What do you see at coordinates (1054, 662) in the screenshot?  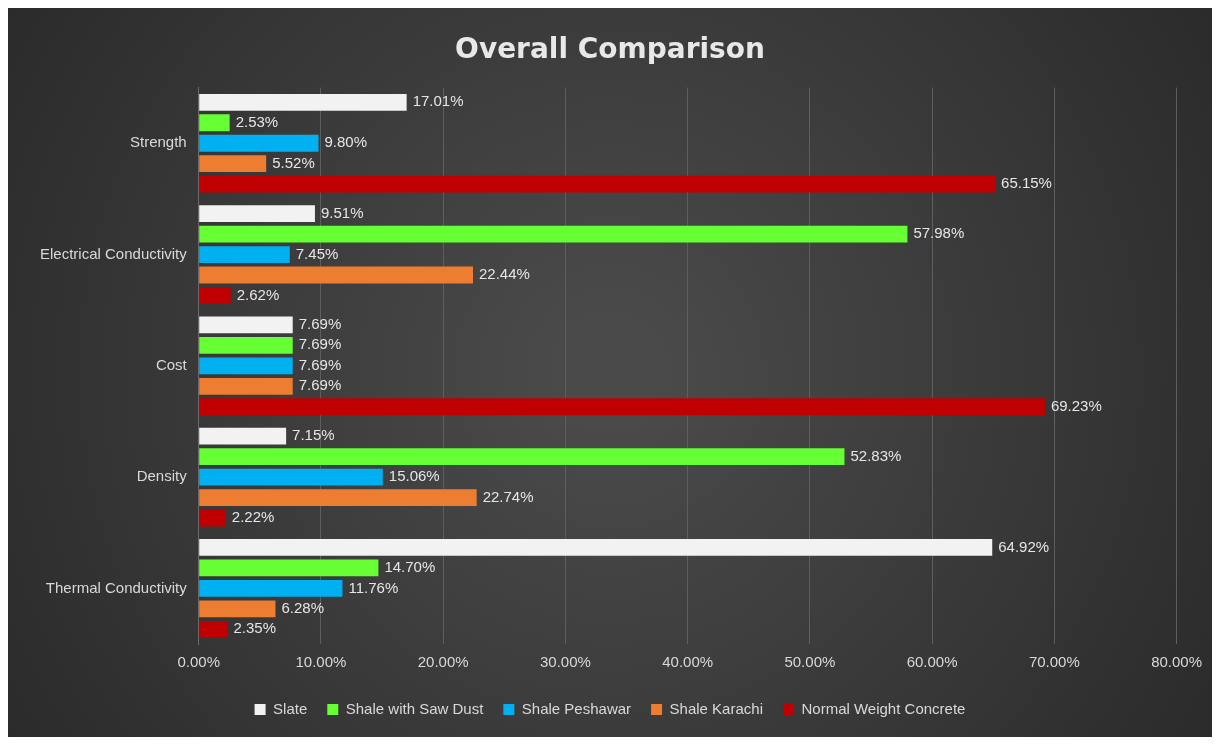 I see `x-tick-label: 70.00%` at bounding box center [1054, 662].